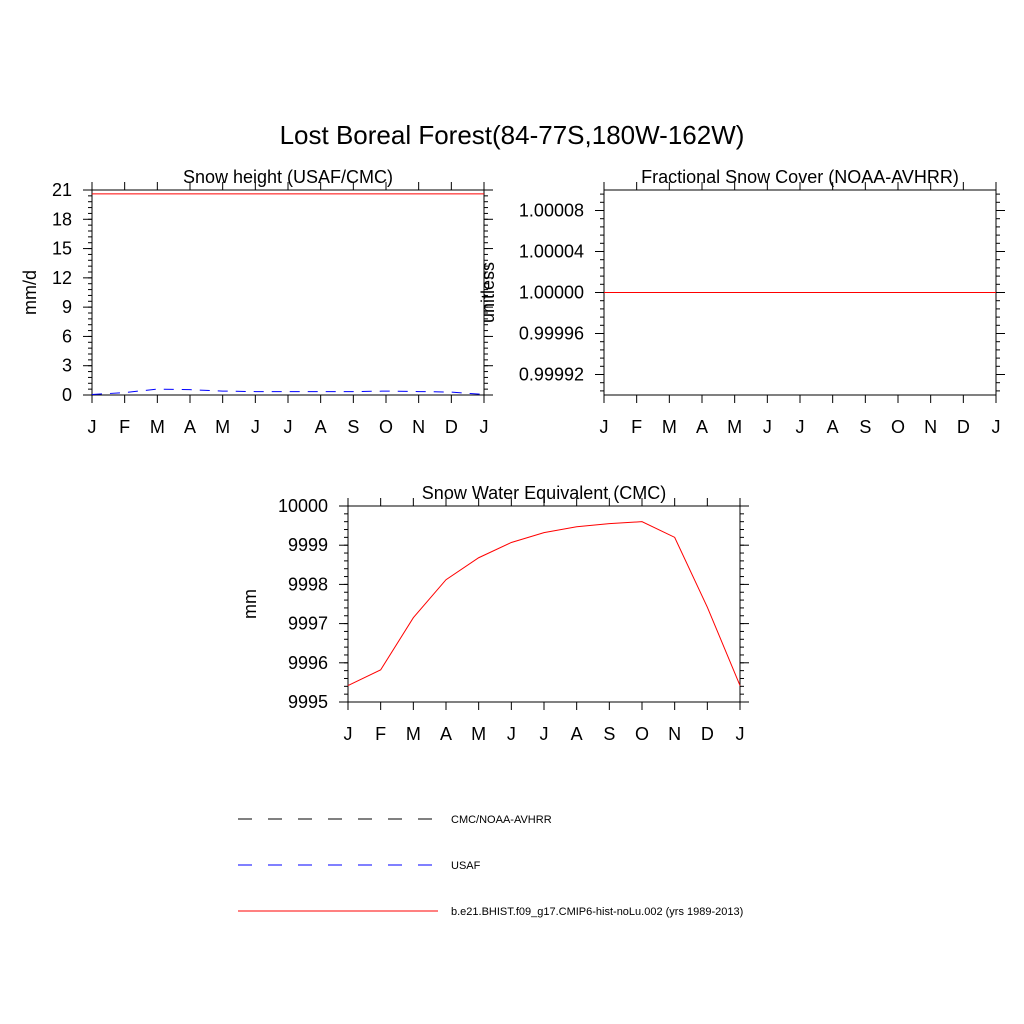  Describe the element at coordinates (30, 292) in the screenshot. I see `y-axis-label: mm/d` at that location.